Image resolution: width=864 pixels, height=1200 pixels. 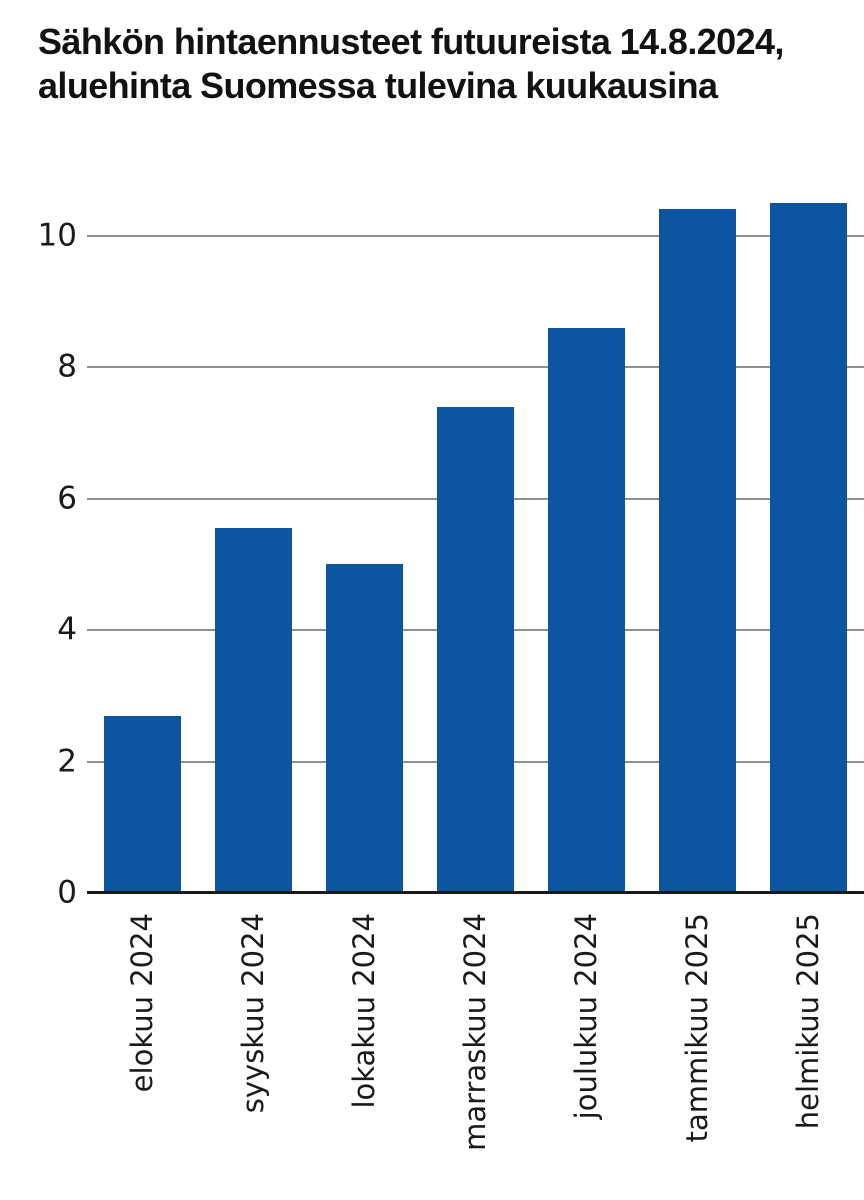 I want to click on x-axis-label: helmikuu 2025, so click(x=807, y=1021).